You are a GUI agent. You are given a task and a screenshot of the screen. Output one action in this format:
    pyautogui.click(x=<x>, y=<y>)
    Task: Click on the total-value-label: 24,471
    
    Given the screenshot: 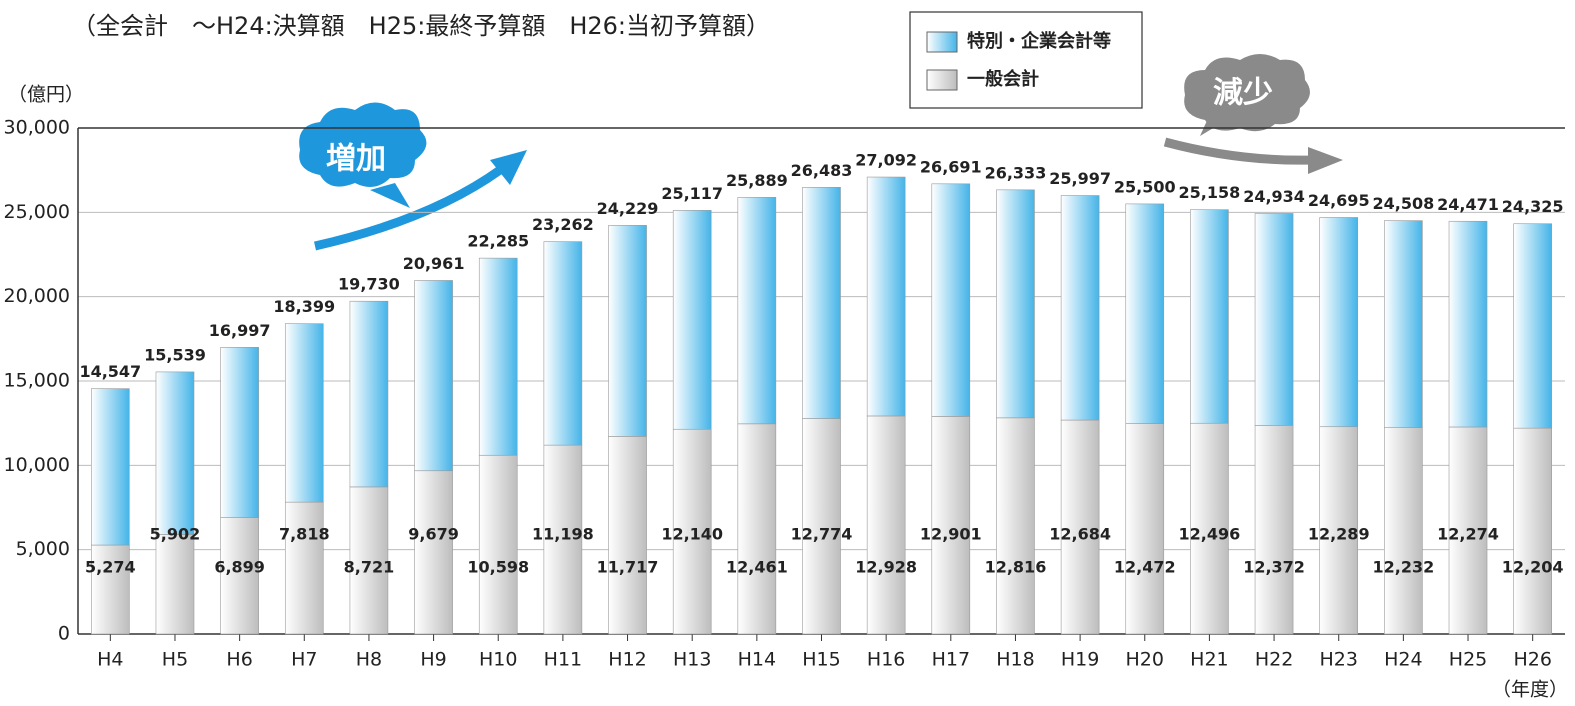 What is the action you would take?
    pyautogui.click(x=1468, y=204)
    